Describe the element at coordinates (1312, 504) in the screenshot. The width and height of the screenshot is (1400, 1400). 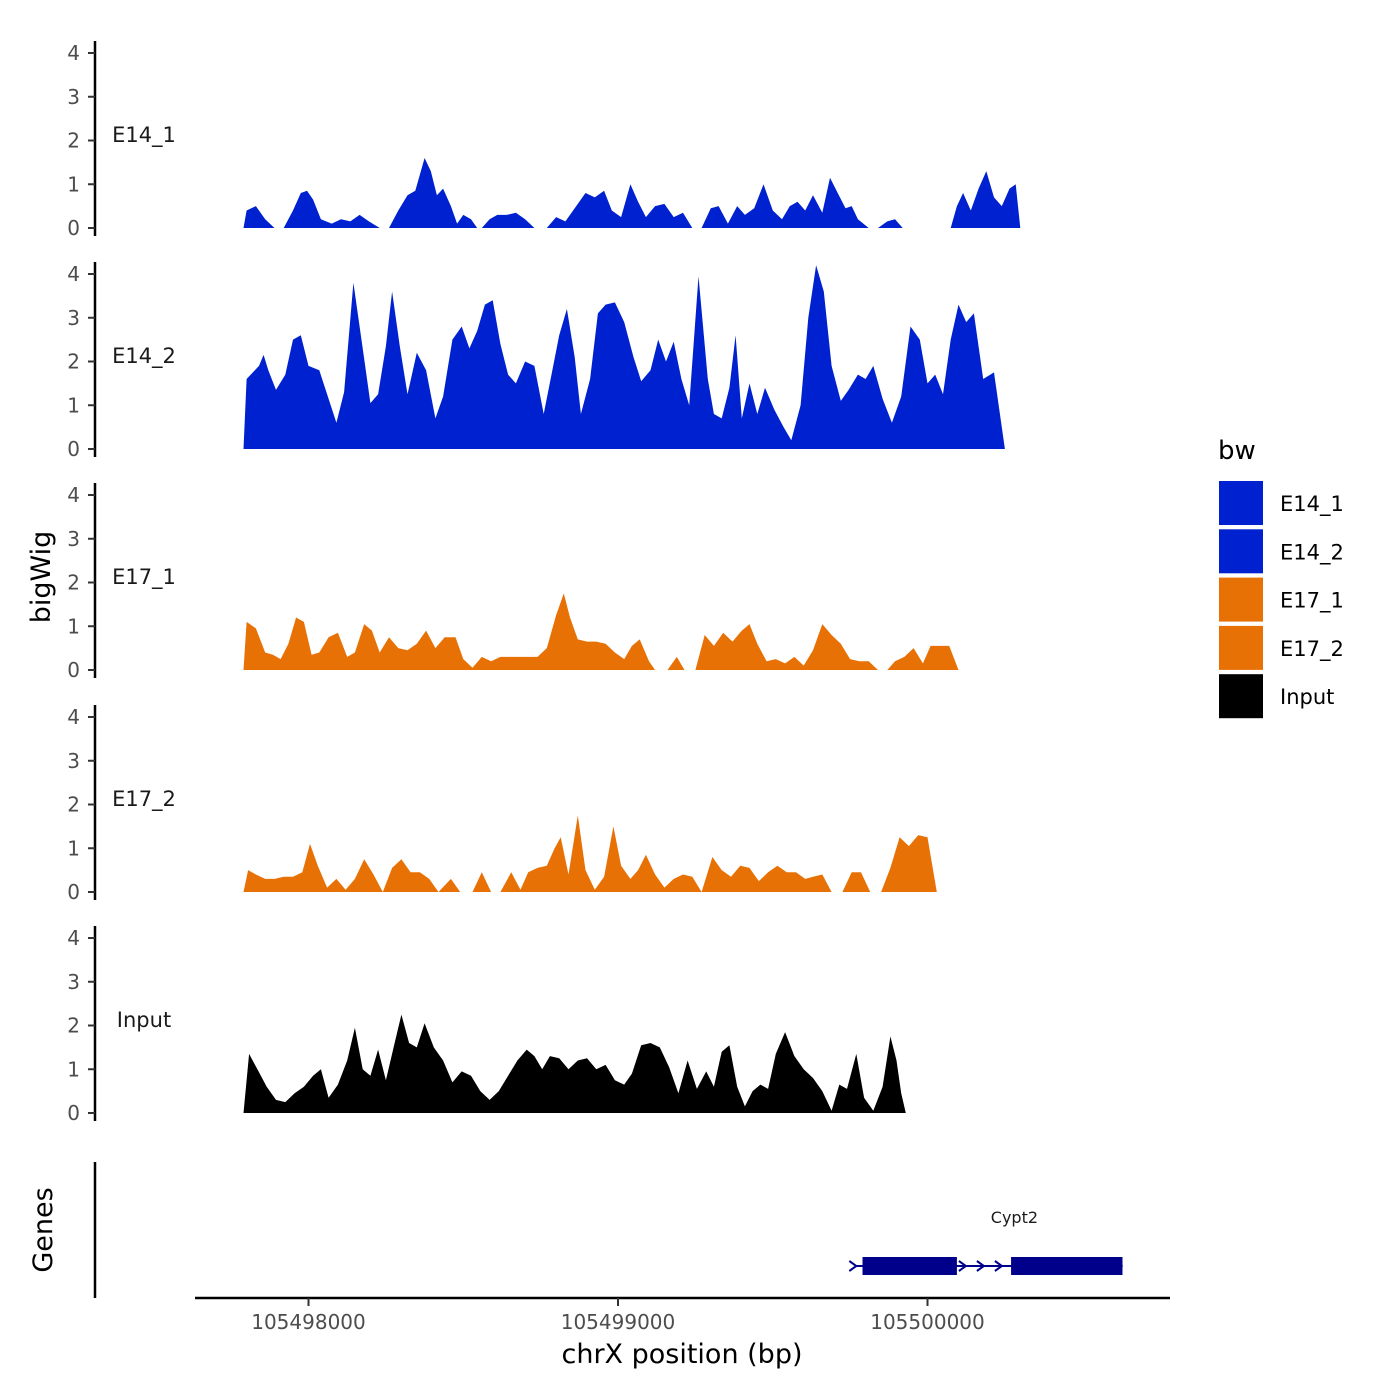
I see `legend-label: E14_1` at that location.